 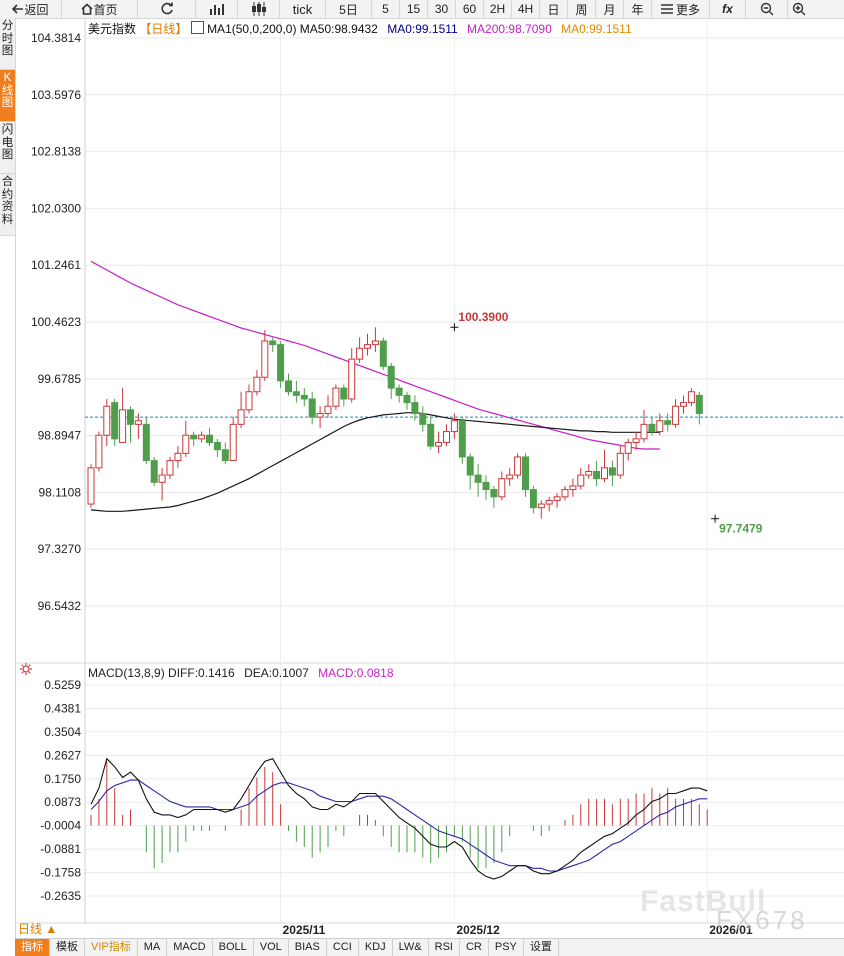 I want to click on ma200-line, so click(x=375, y=355).